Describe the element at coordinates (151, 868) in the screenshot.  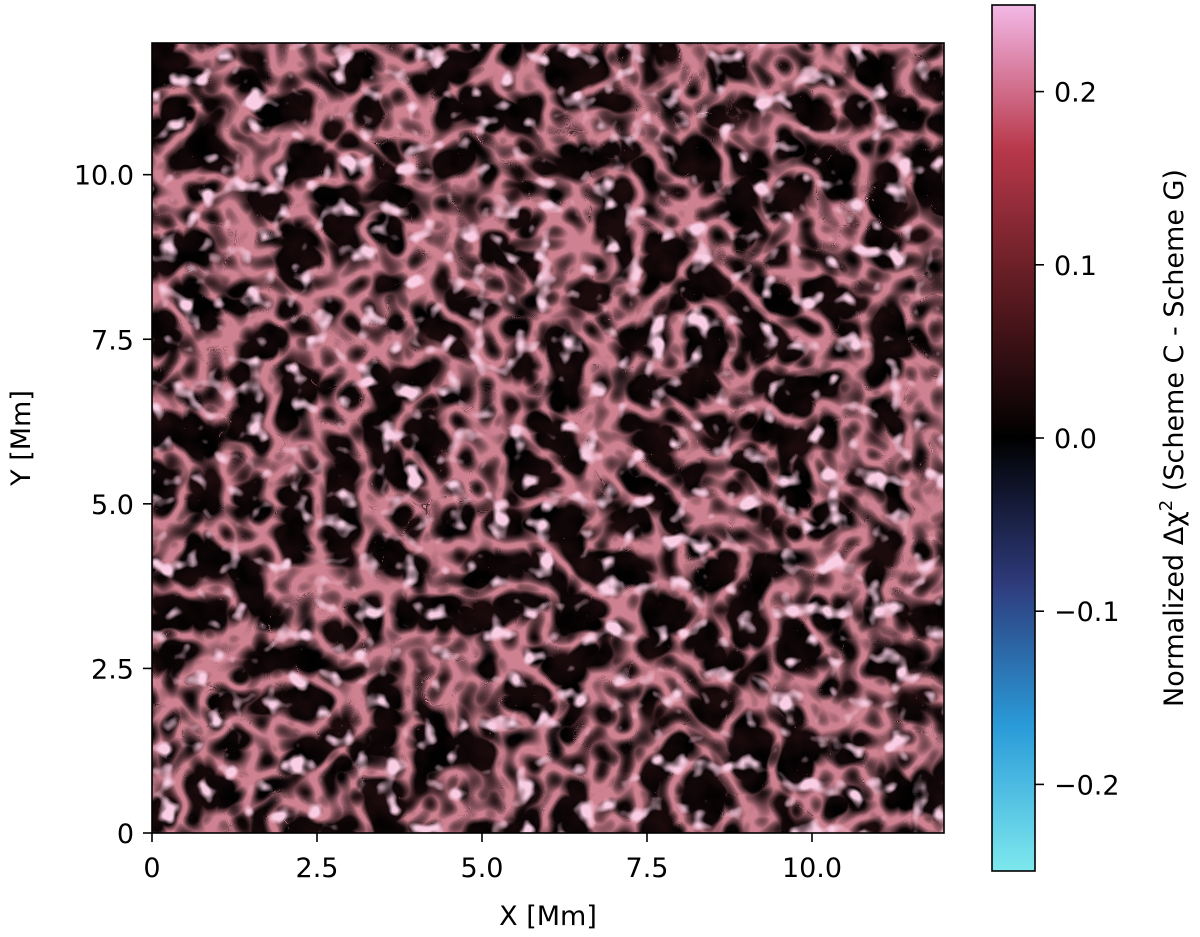
I see `x-tick-label: 0` at that location.